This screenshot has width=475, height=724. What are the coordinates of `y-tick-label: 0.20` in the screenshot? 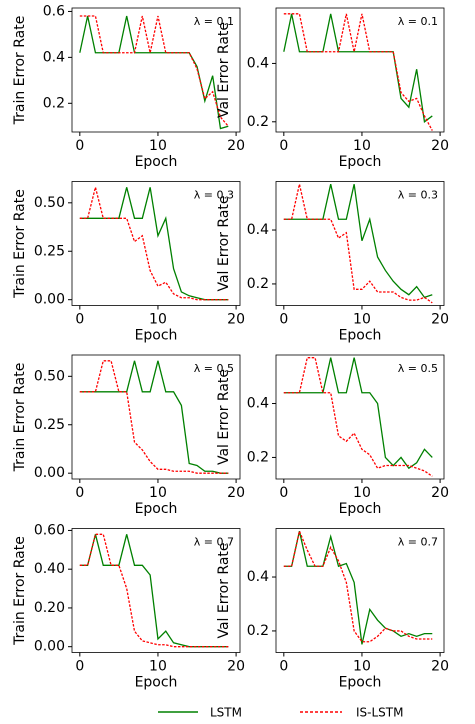 It's located at (49, 608).